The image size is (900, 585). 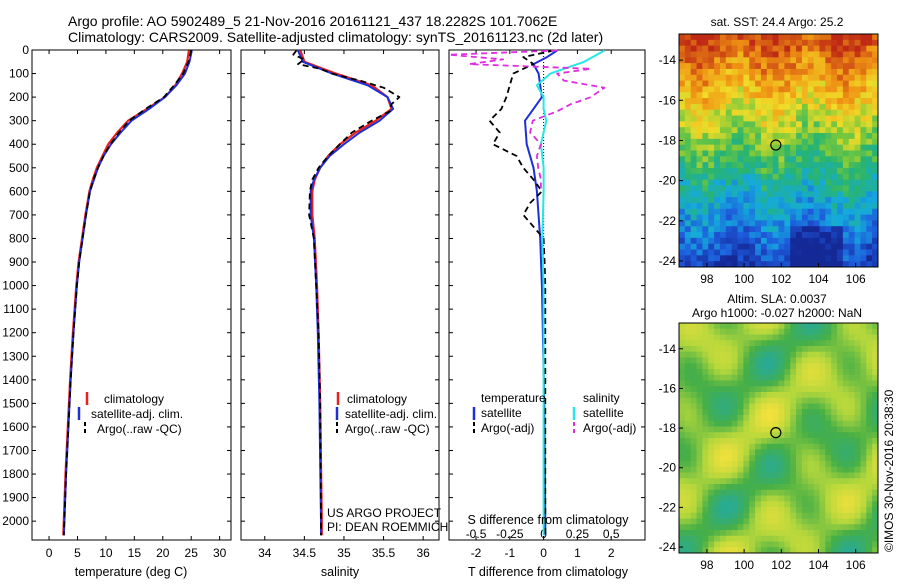 I want to click on y-tick-label: 200, so click(x=19, y=97).